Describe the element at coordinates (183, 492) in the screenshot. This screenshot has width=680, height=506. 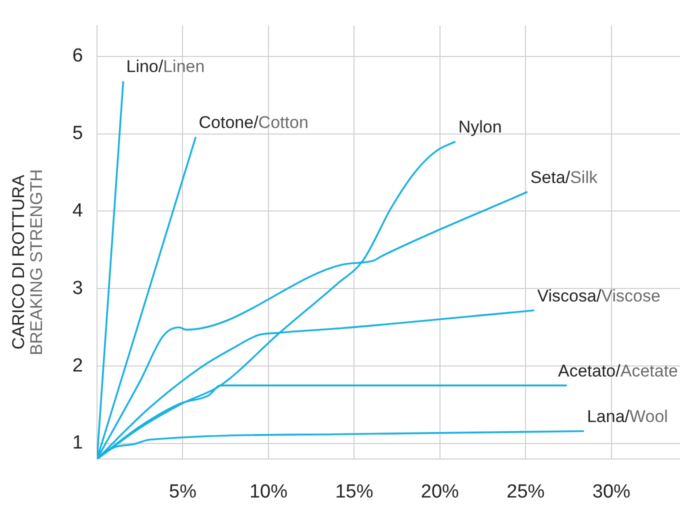
I see `x-tick-label: 5%` at that location.